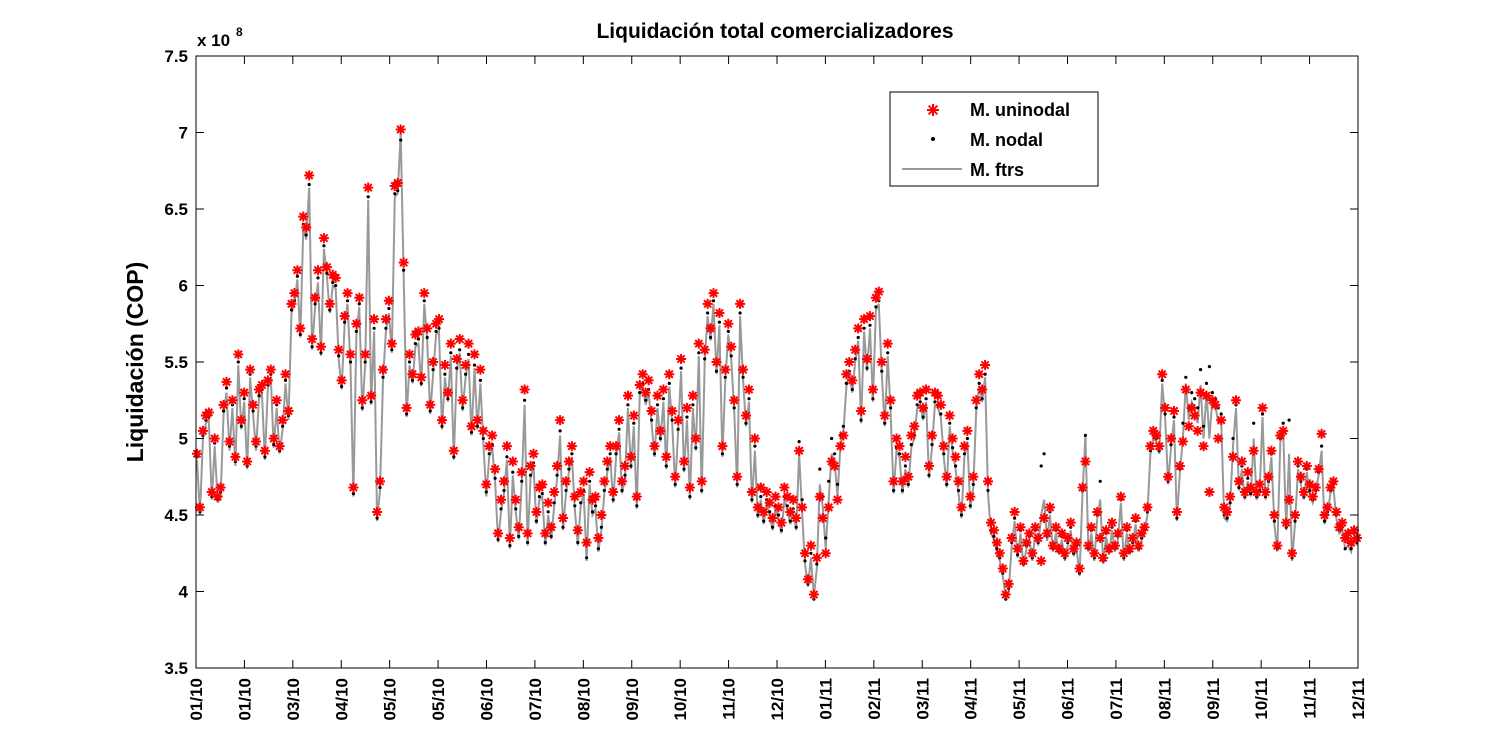  I want to click on x-tick-label: 03/11, so click(922, 699).